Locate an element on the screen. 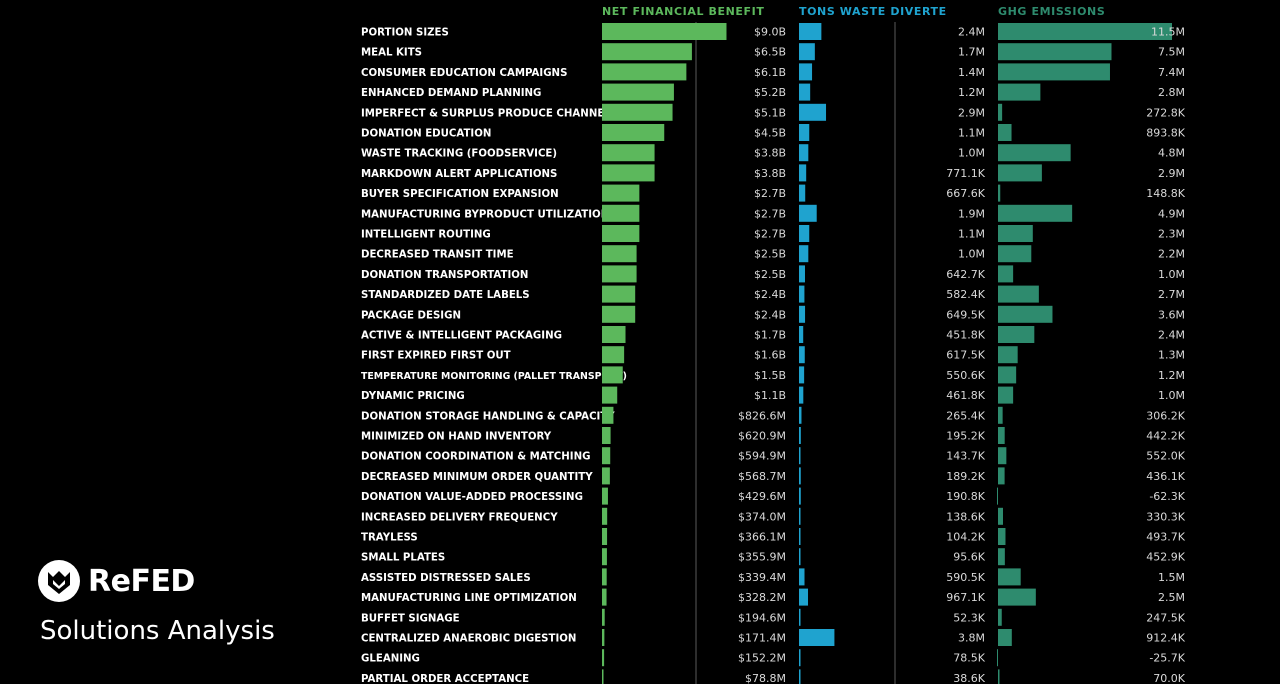 The height and width of the screenshot is (684, 1280). value-label-financial: $2.4B is located at coordinates (770, 294).